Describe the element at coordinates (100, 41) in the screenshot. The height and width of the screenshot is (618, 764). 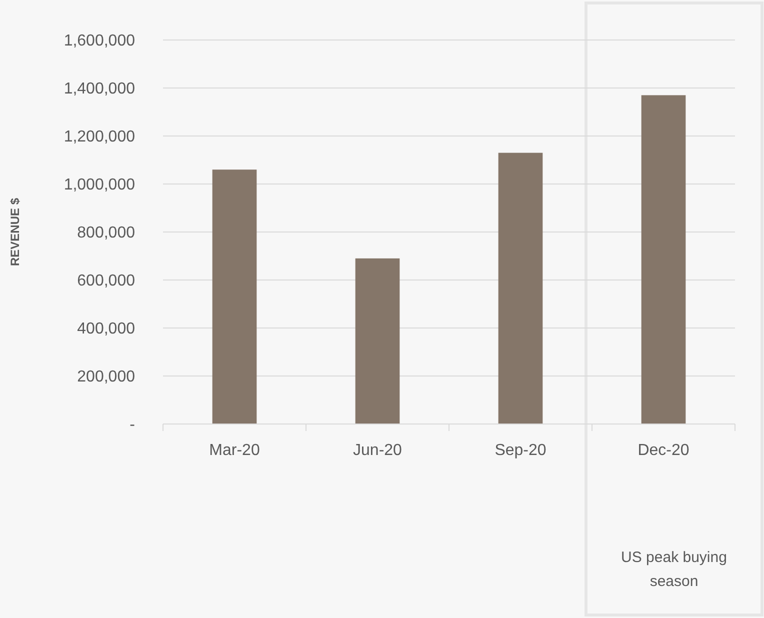
I see `y-tick-label: 1,600,000` at that location.